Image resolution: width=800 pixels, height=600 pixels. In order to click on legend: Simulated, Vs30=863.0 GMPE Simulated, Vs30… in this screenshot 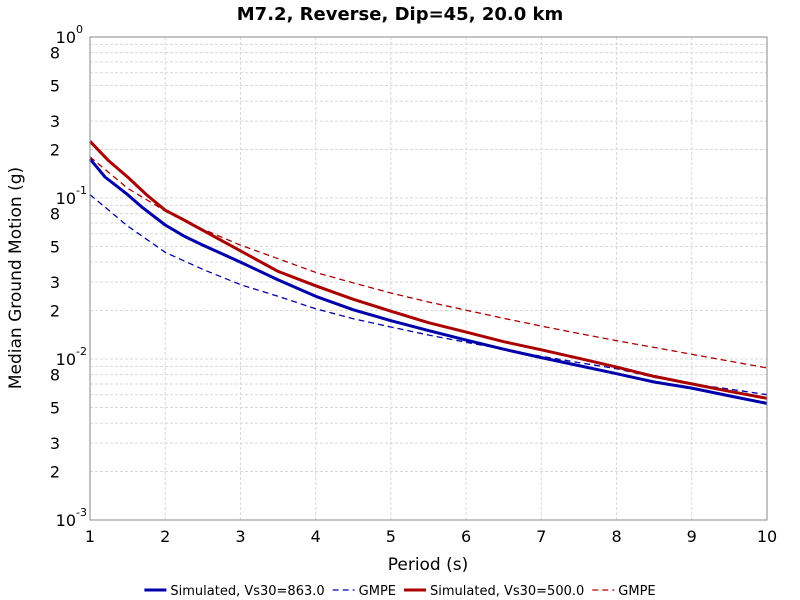, I will do `click(400, 591)`.